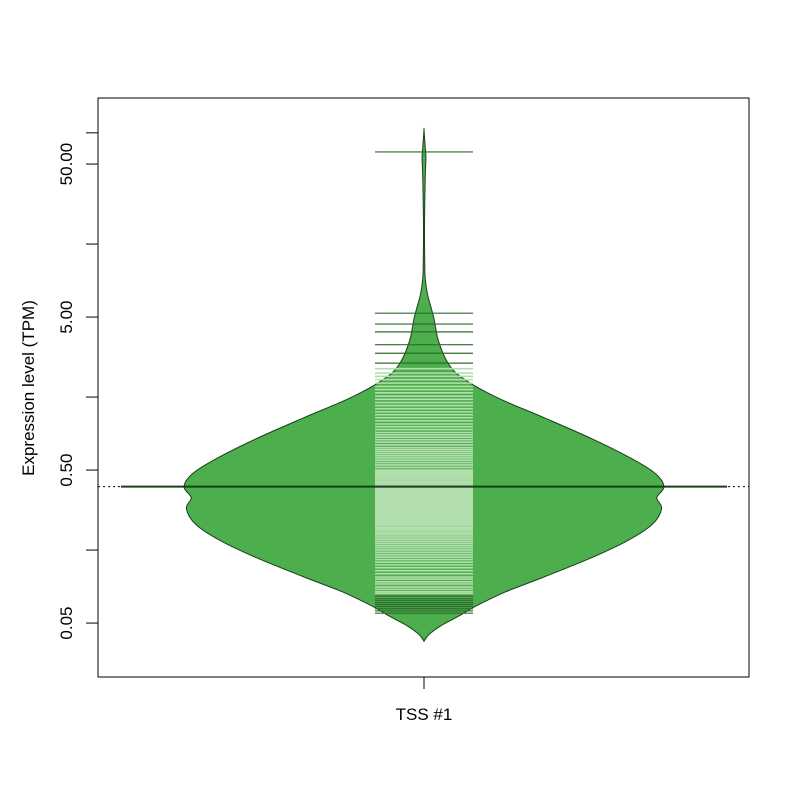  Describe the element at coordinates (66, 470) in the screenshot. I see `y-tick-label: 0.50` at that location.